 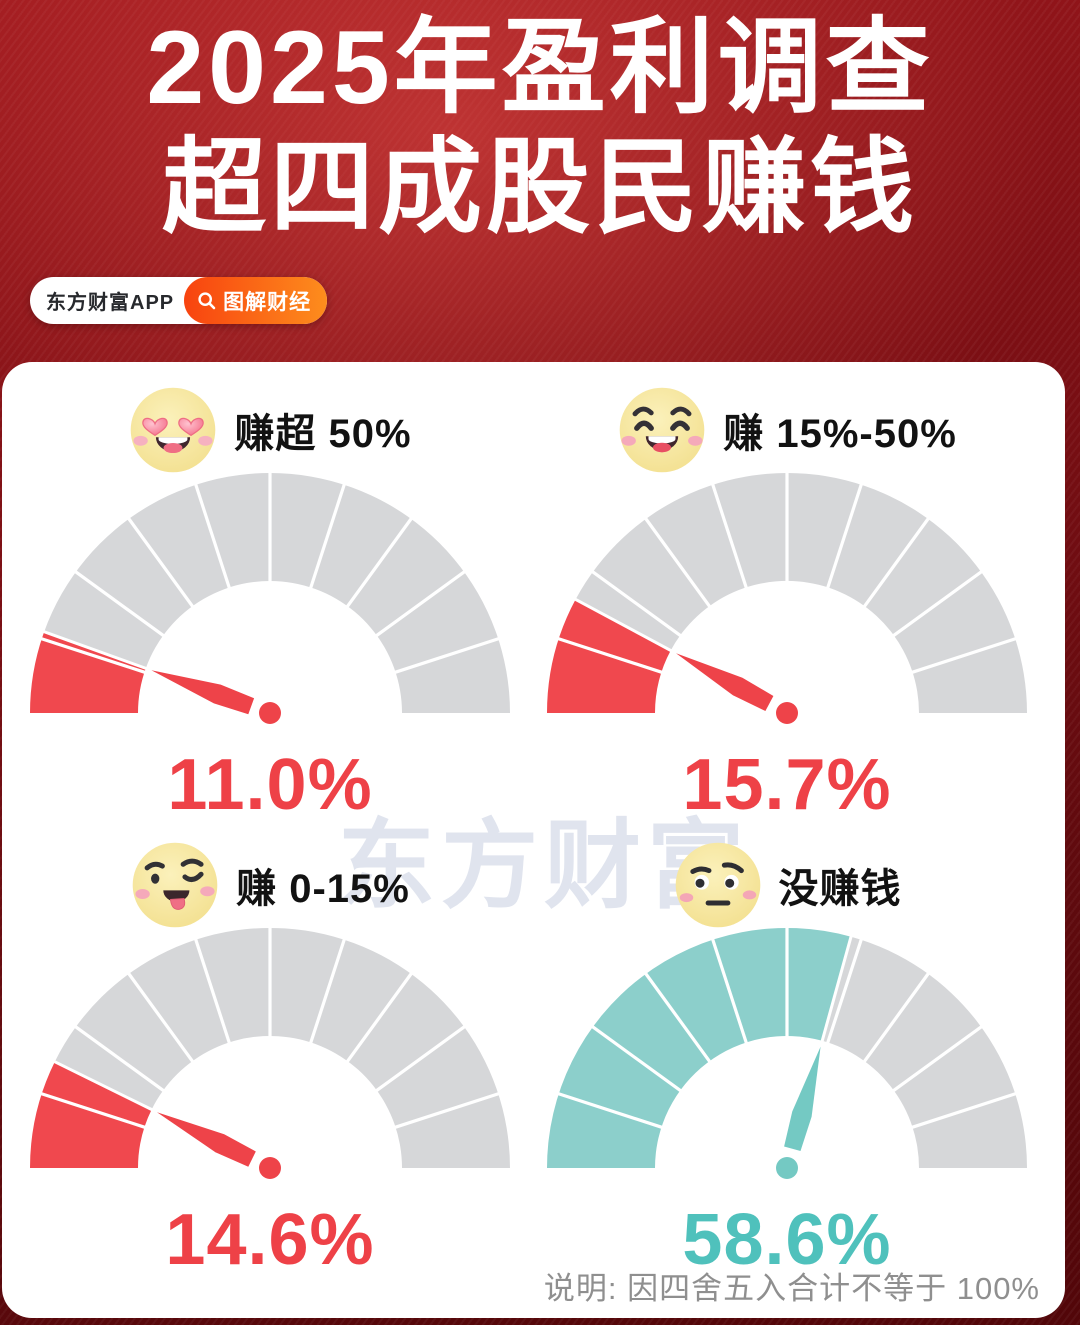 I want to click on watermark: 东方财富, so click(x=544, y=865).